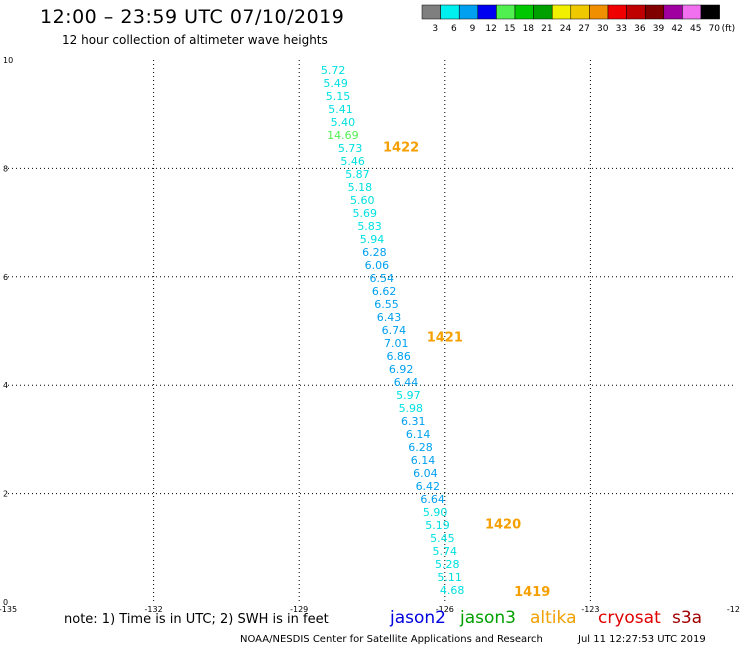 The width and height of the screenshot is (740, 650). Describe the element at coordinates (394, 330) in the screenshot. I see `data-point-label: 6.74` at that location.